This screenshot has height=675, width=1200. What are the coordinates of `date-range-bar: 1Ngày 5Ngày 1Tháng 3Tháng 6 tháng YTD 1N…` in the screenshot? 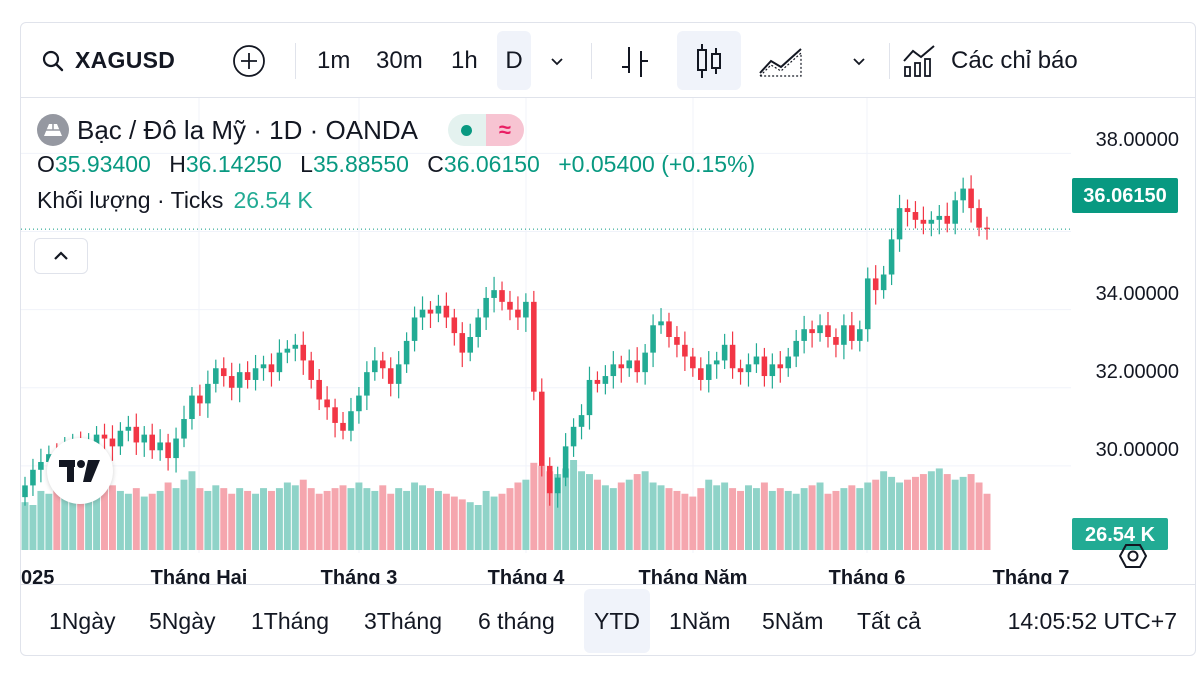 It's located at (608, 619).